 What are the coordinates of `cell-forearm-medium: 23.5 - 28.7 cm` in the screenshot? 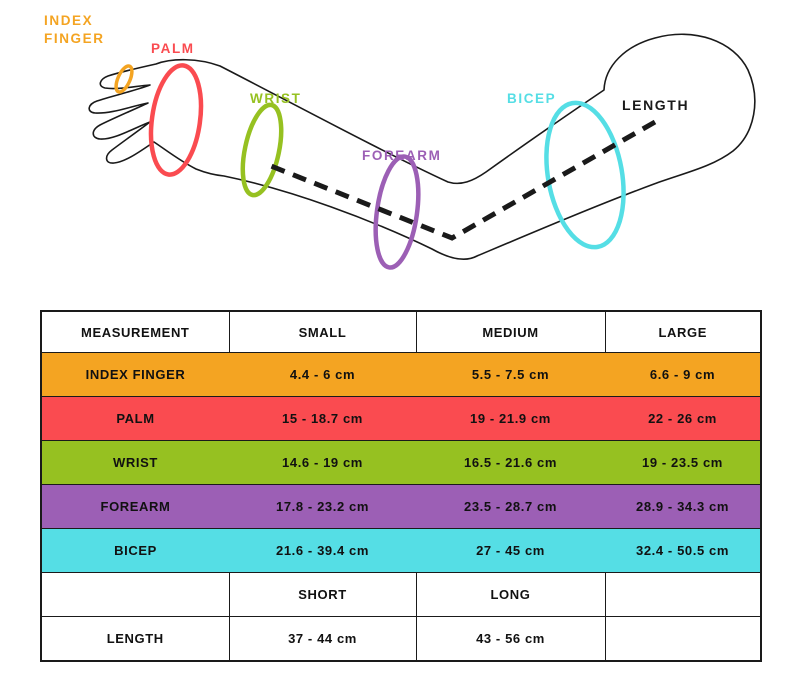 It's located at (510, 506).